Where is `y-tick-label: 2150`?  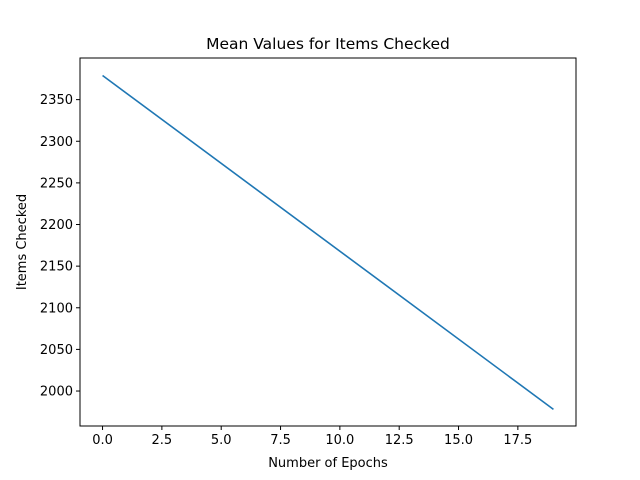
y-tick-label: 2150 is located at coordinates (56, 267).